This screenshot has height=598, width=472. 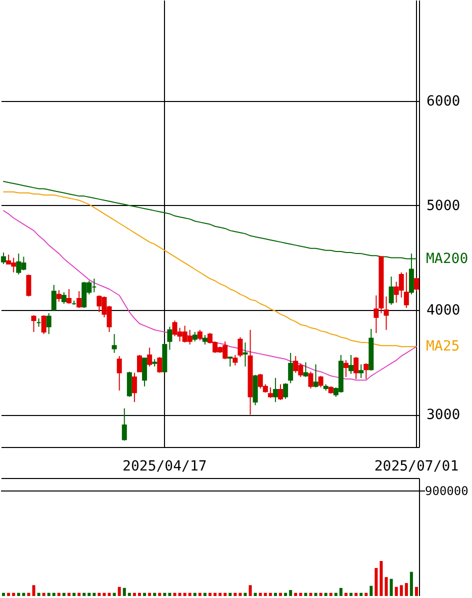 I want to click on y-tick-label: 3000, so click(x=443, y=415).